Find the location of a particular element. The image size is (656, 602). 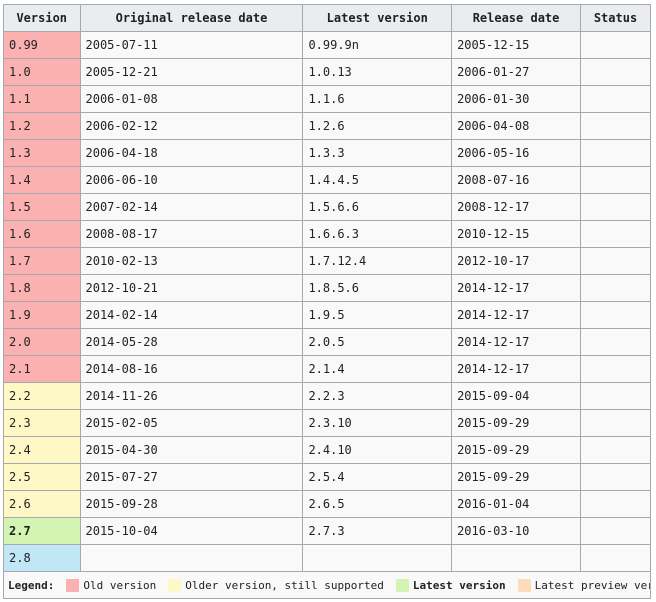

header-original-release-date: Original release date is located at coordinates (191, 18).